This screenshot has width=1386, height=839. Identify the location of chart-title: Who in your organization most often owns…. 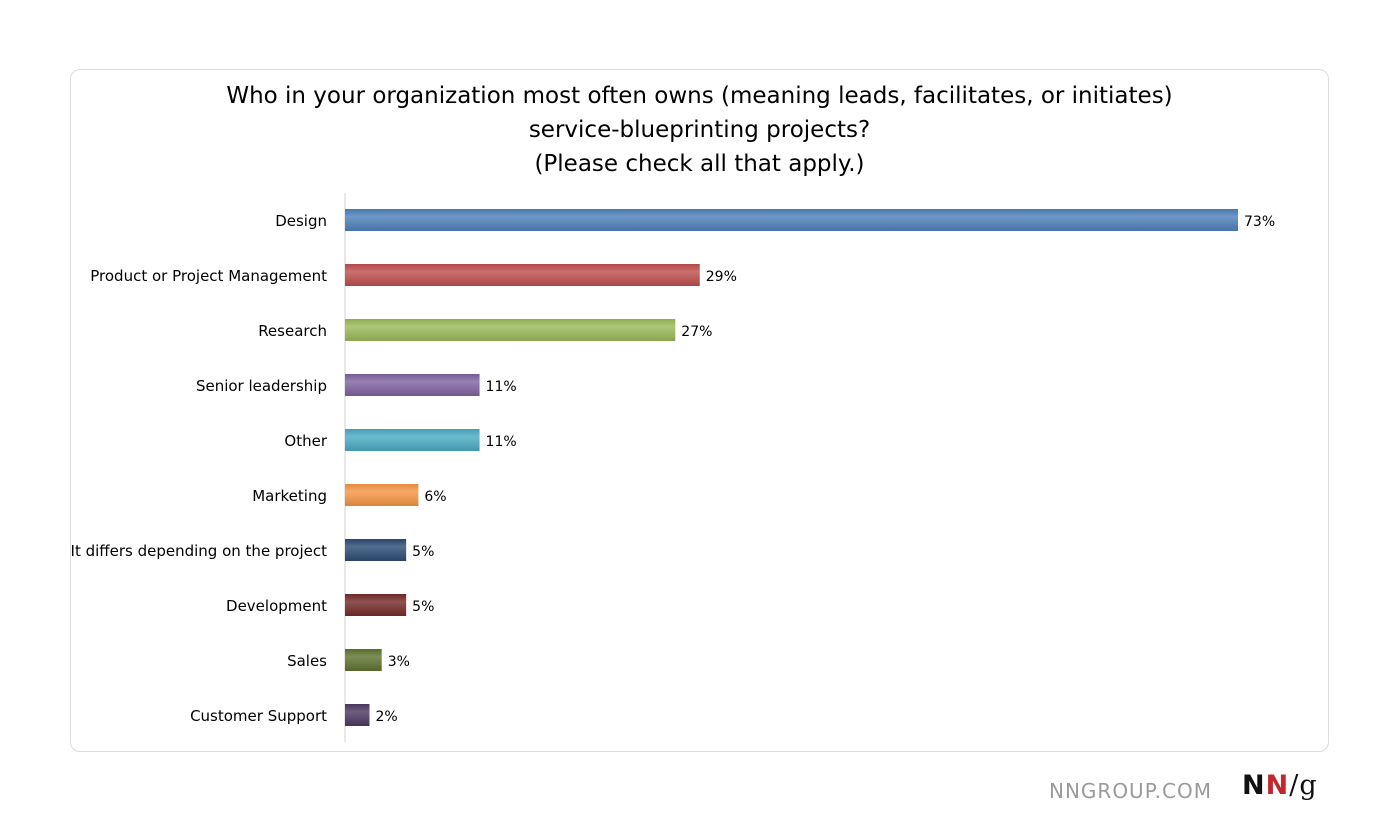
(699, 130).